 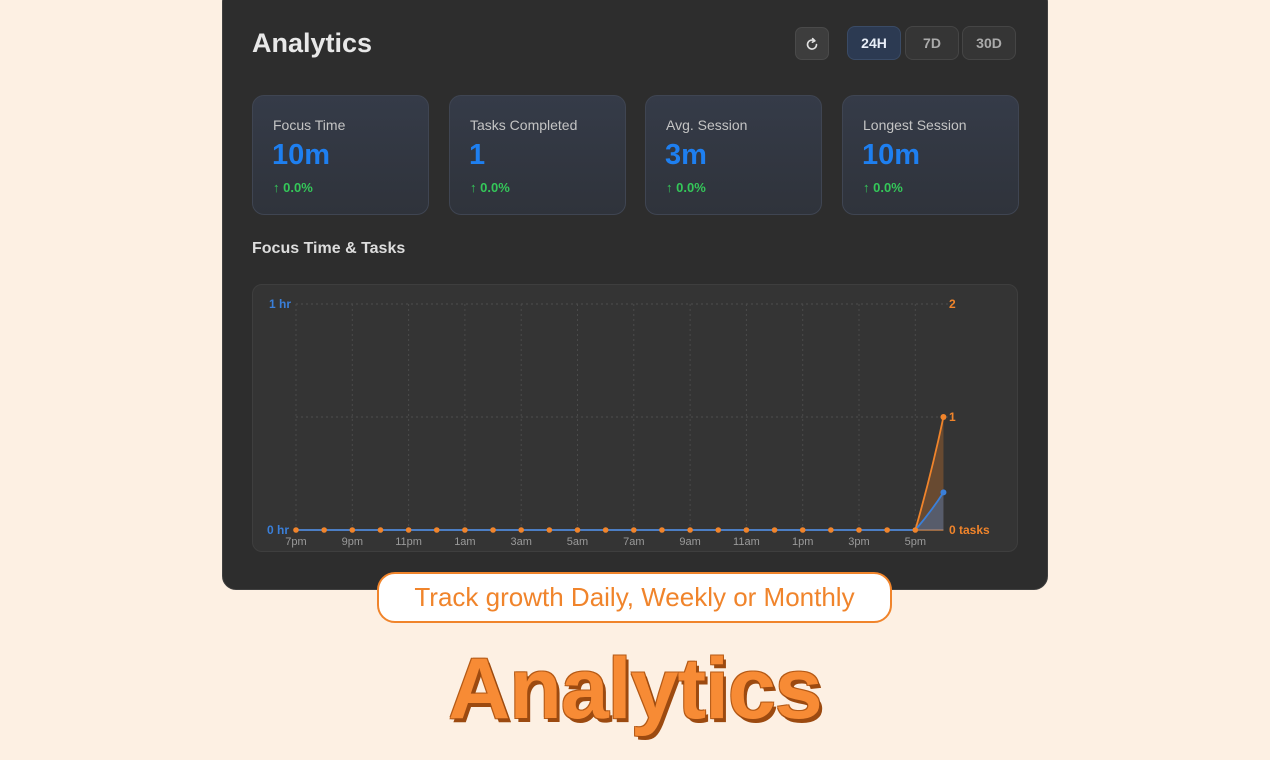 What do you see at coordinates (634, 597) in the screenshot?
I see `tagline-banner: Track growth Daily, Weekly or Monthly` at bounding box center [634, 597].